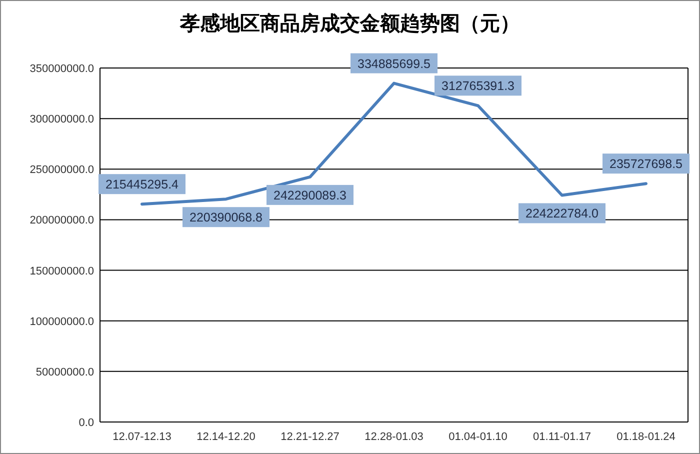  Describe the element at coordinates (226, 217) in the screenshot. I see `data-label: 220390068.8` at that location.